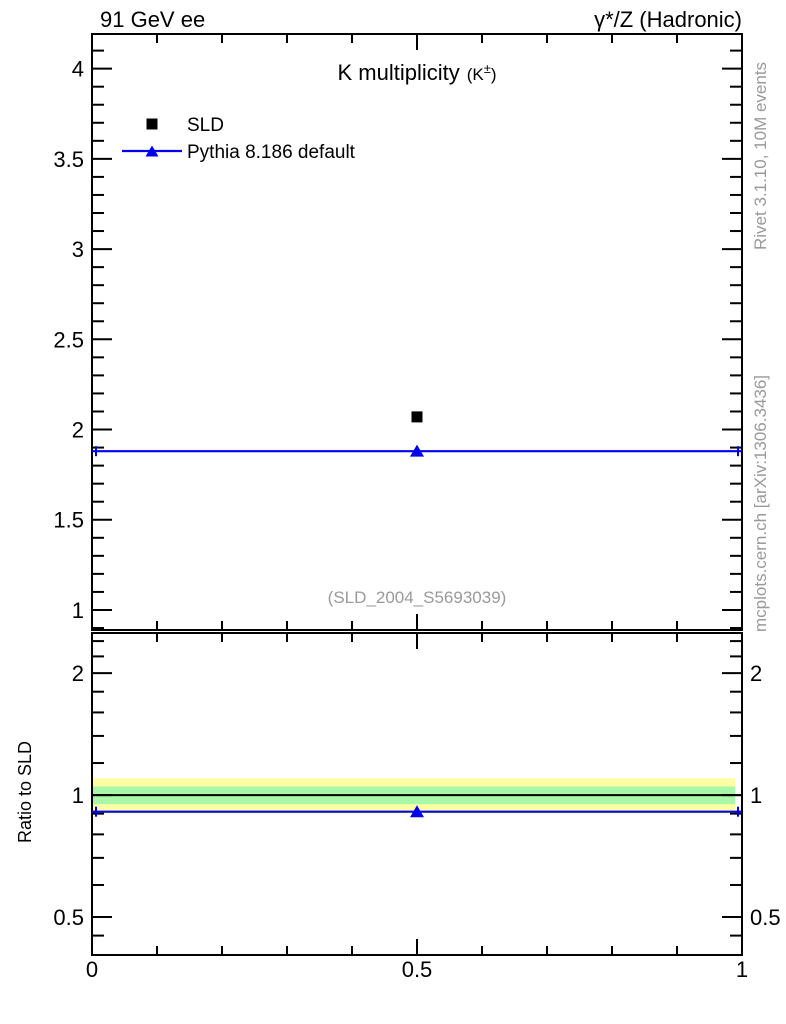 Image resolution: width=786 pixels, height=1024 pixels. Describe the element at coordinates (78, 610) in the screenshot. I see `main-y-tick-label: 1` at that location.